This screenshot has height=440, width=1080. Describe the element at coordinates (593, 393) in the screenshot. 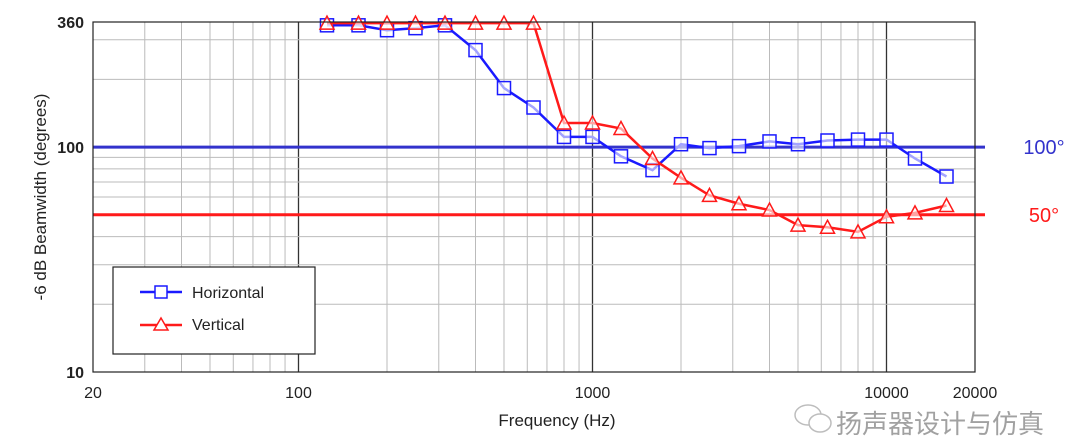

I see `x-tick-label: 1000` at that location.